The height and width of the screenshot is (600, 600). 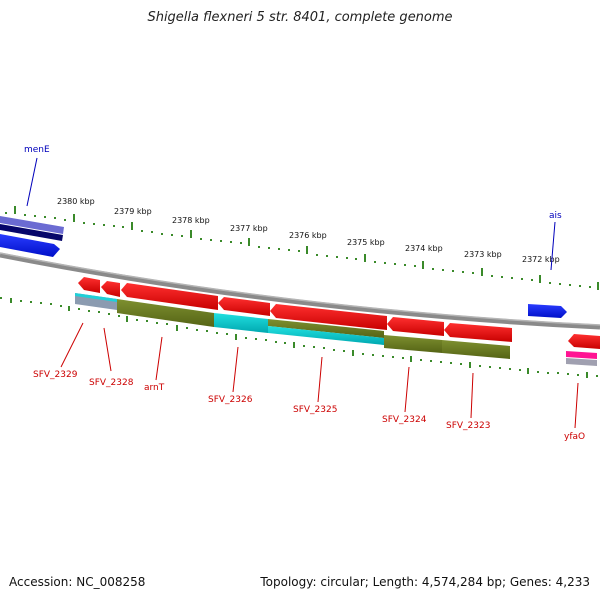 I want to click on cds-arrow-arnT, so click(x=169, y=296).